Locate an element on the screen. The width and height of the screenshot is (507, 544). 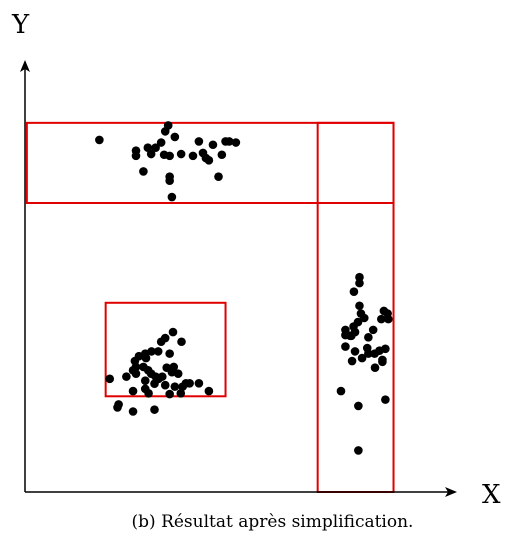
figure-caption: (b) Résultat après simplification. is located at coordinates (272, 522).